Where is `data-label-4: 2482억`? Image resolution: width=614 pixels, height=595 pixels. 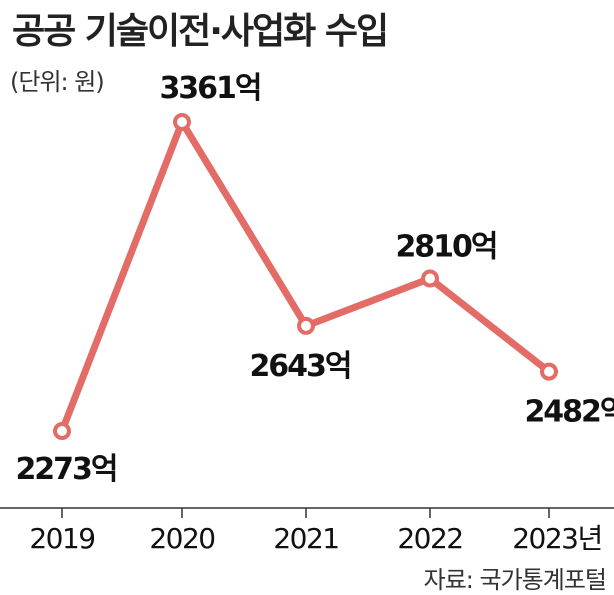
data-label-4: 2482억 is located at coordinates (569, 412).